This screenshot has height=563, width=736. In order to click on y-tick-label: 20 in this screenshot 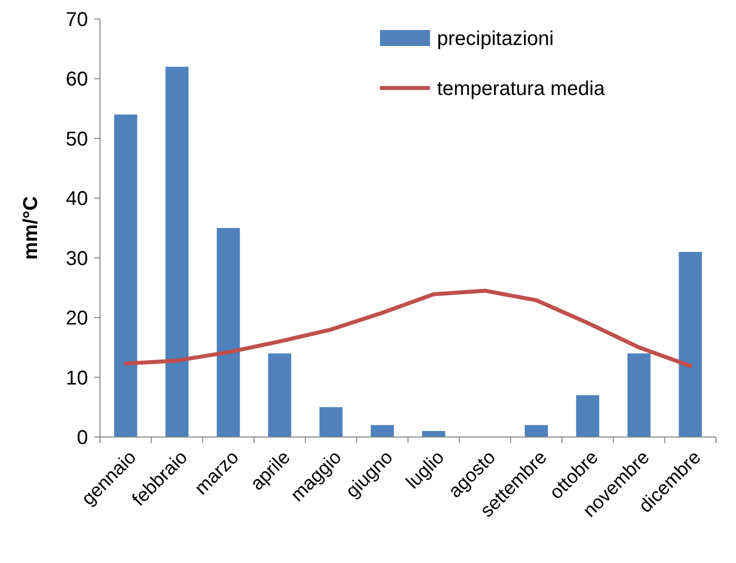, I will do `click(77, 319)`.